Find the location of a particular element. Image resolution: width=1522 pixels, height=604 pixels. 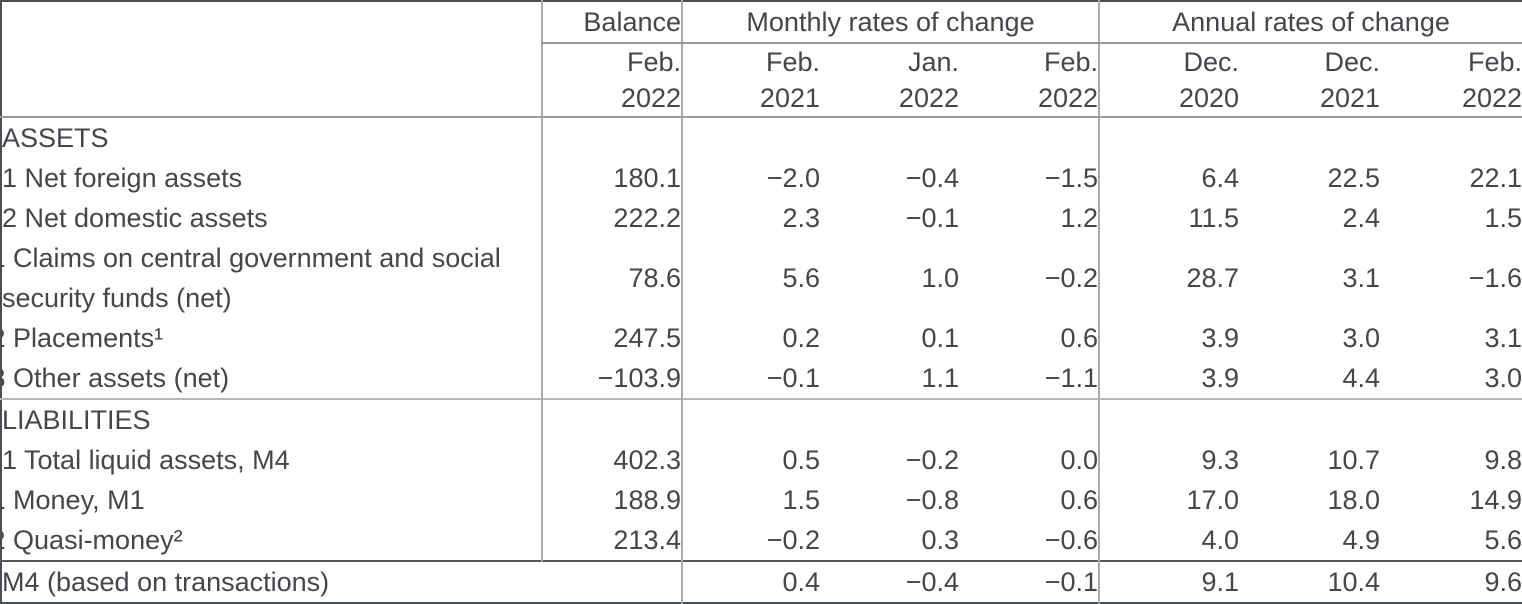

column-header-monthly-3: Feb. 2022 is located at coordinates (1029, 80).